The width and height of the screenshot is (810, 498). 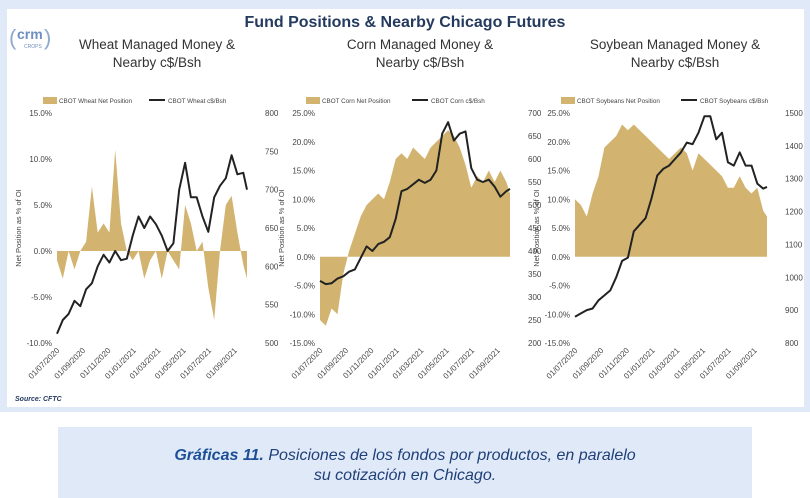 I want to click on caption-line-2: su cotización en Chicago., so click(x=405, y=475).